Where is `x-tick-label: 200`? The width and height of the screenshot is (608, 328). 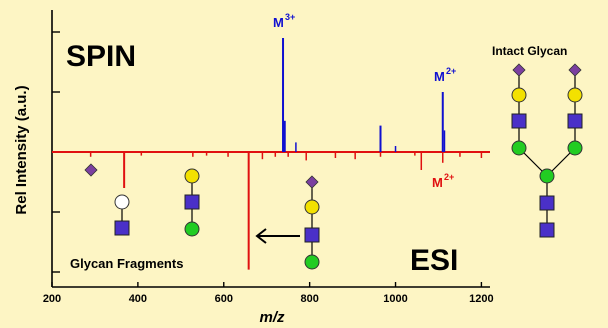 x-tick-label: 200 is located at coordinates (52, 299).